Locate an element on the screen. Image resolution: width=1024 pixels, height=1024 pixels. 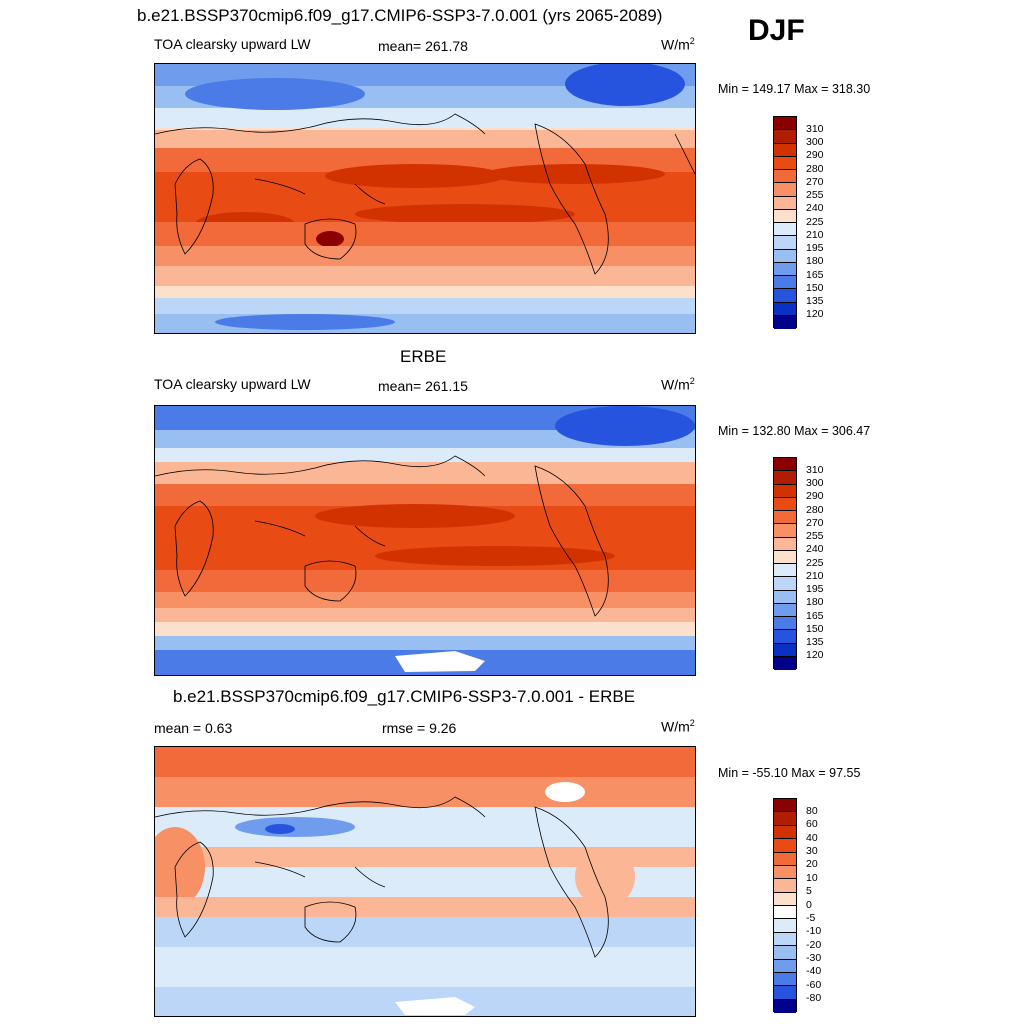
panel-heading: ERBE is located at coordinates (423, 356).